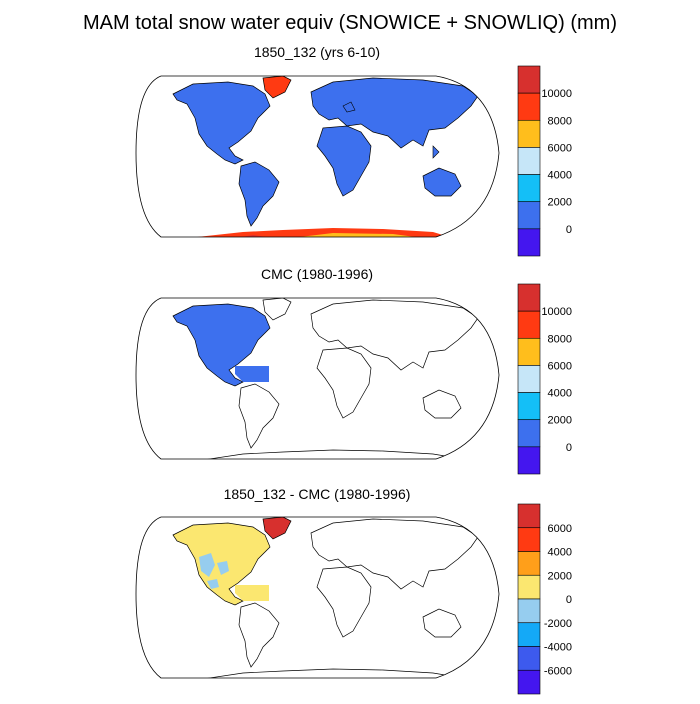 This screenshot has width=700, height=704. What do you see at coordinates (556, 94) in the screenshot?
I see `colorbar-1-label-0: 10000` at bounding box center [556, 94].